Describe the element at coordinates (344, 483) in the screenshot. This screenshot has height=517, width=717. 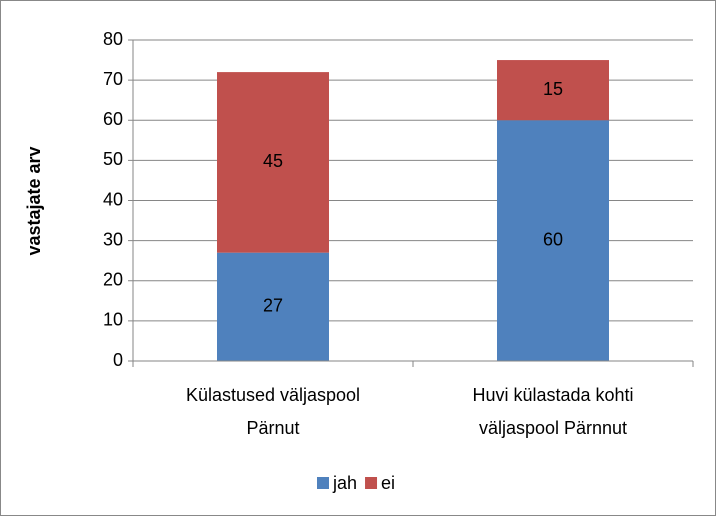
I see `legend-label: jah` at that location.